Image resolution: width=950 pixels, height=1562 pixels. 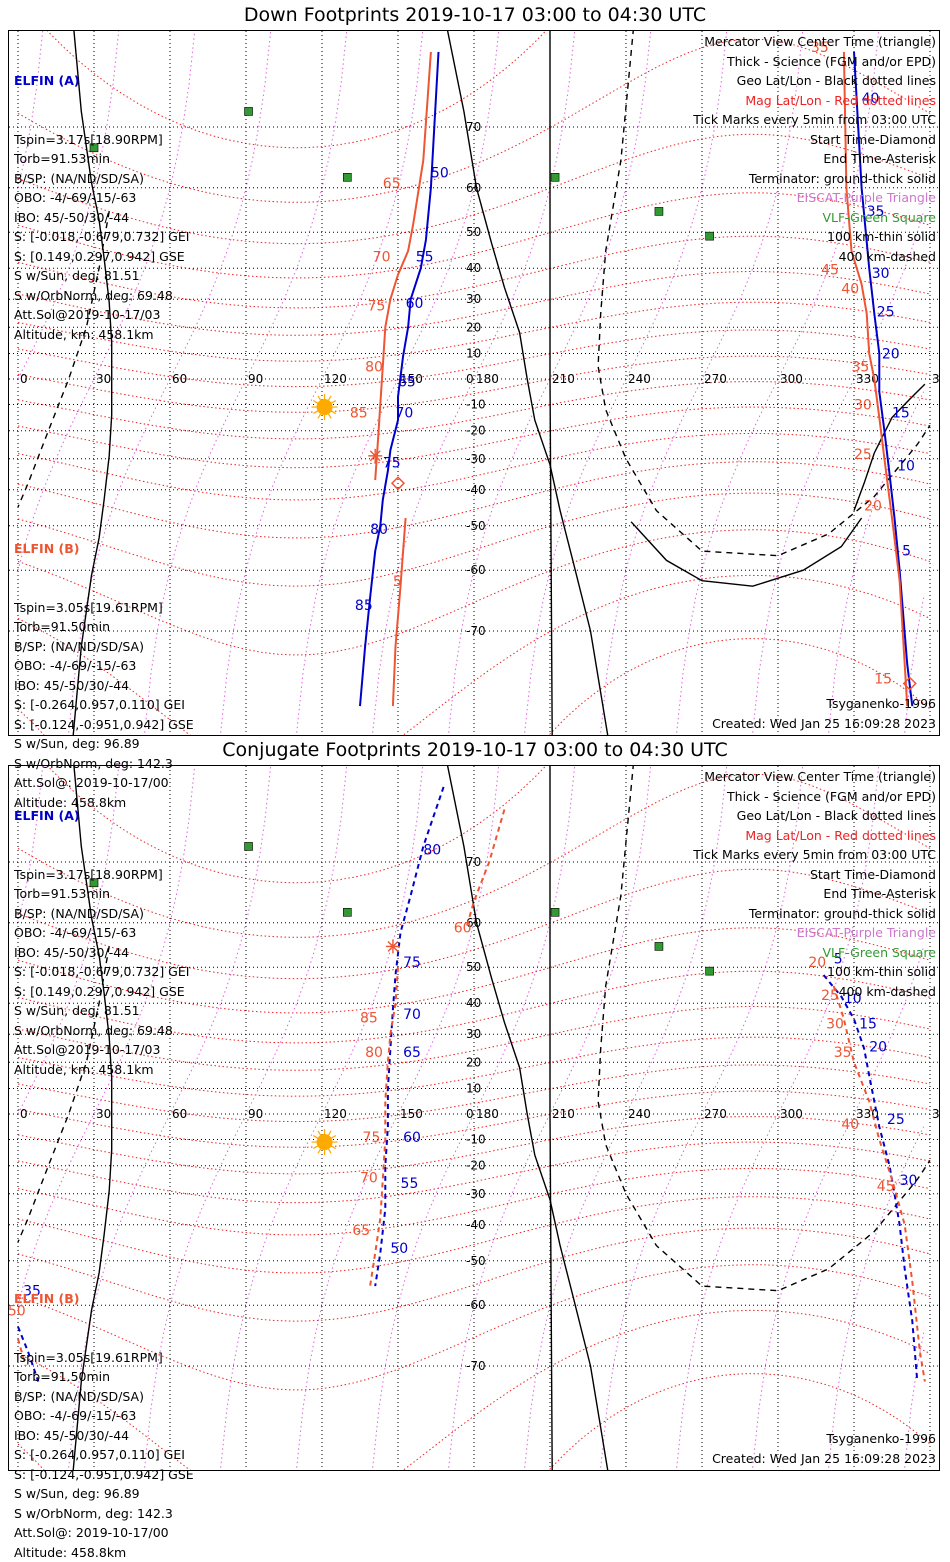 What do you see at coordinates (814, 101) in the screenshot?
I see `legend-item: Mag Lat/Lon - Red dotted lines` at bounding box center [814, 101].